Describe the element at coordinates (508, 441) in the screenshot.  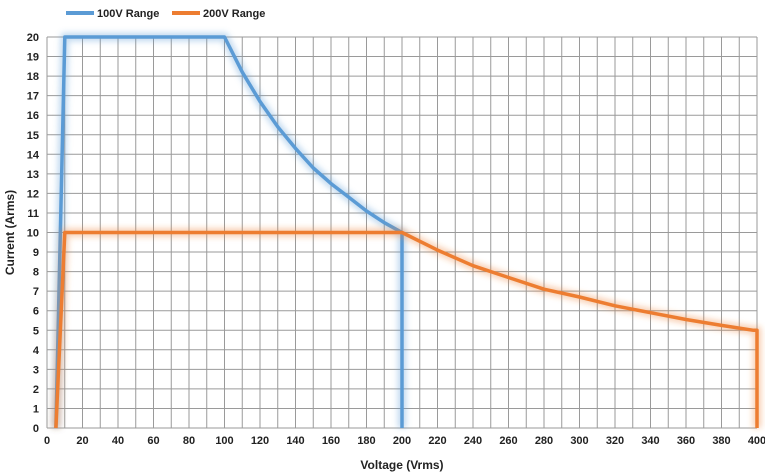
I see `x-tick-label: 260` at that location.